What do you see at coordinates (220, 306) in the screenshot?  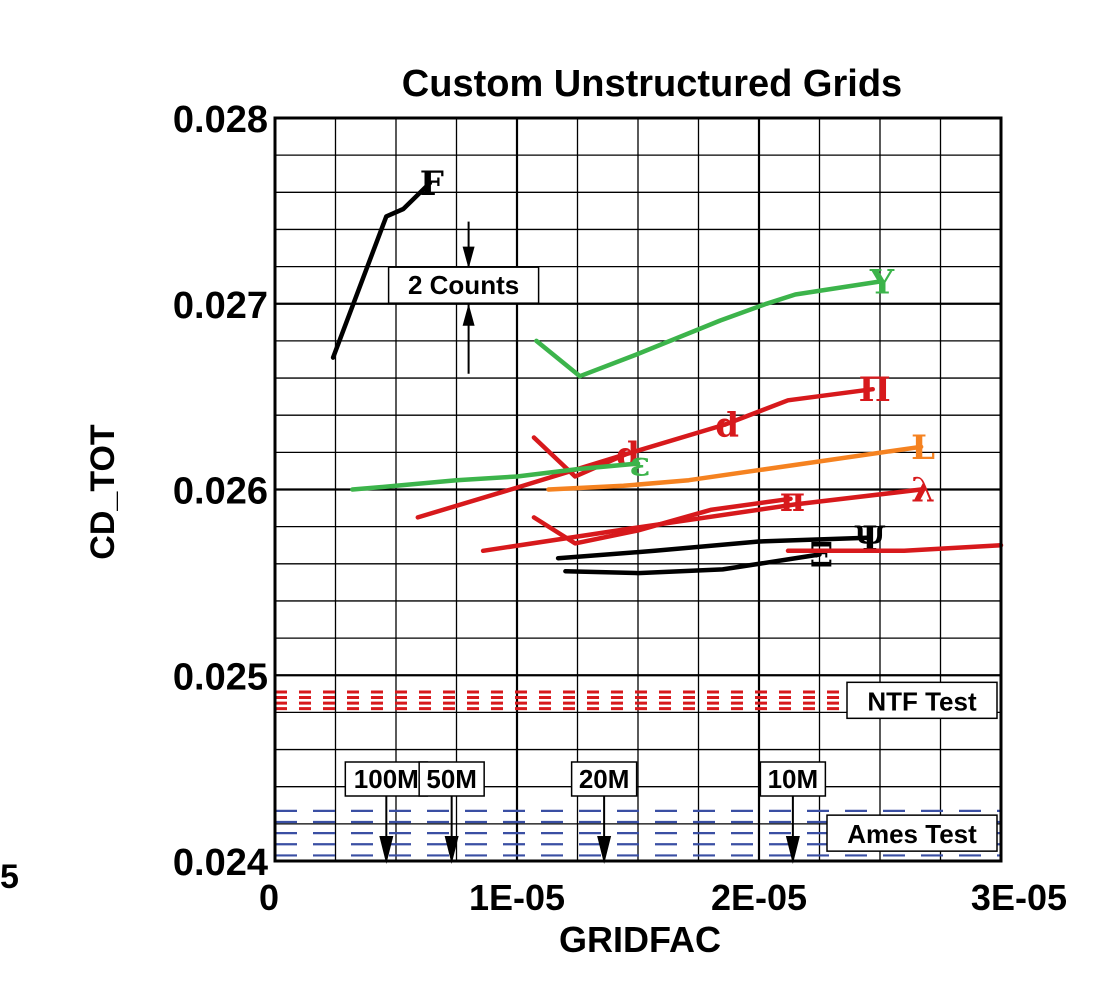 I see `y-tick-label: 0.027` at bounding box center [220, 306].